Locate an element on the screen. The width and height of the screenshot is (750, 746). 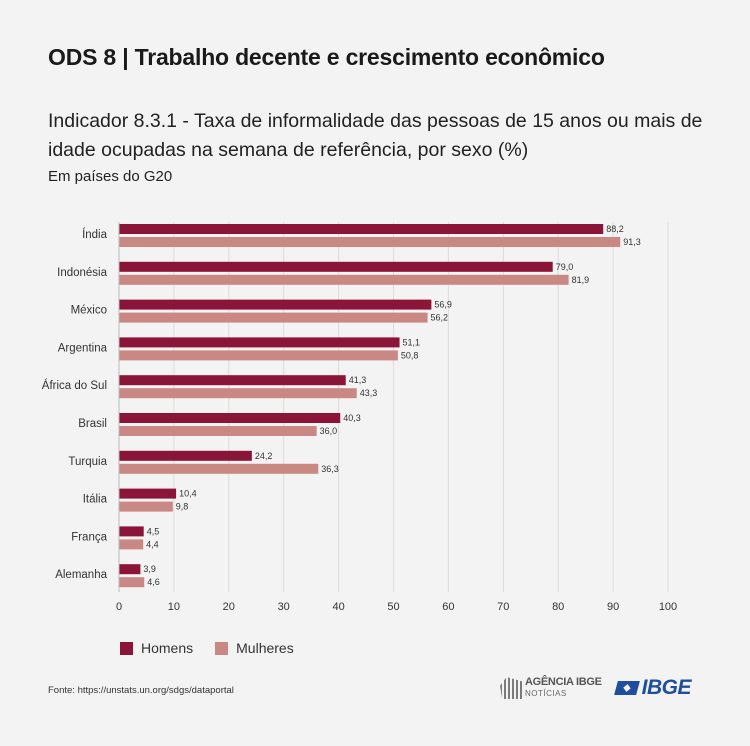
data-label: 41,3 is located at coordinates (358, 380).